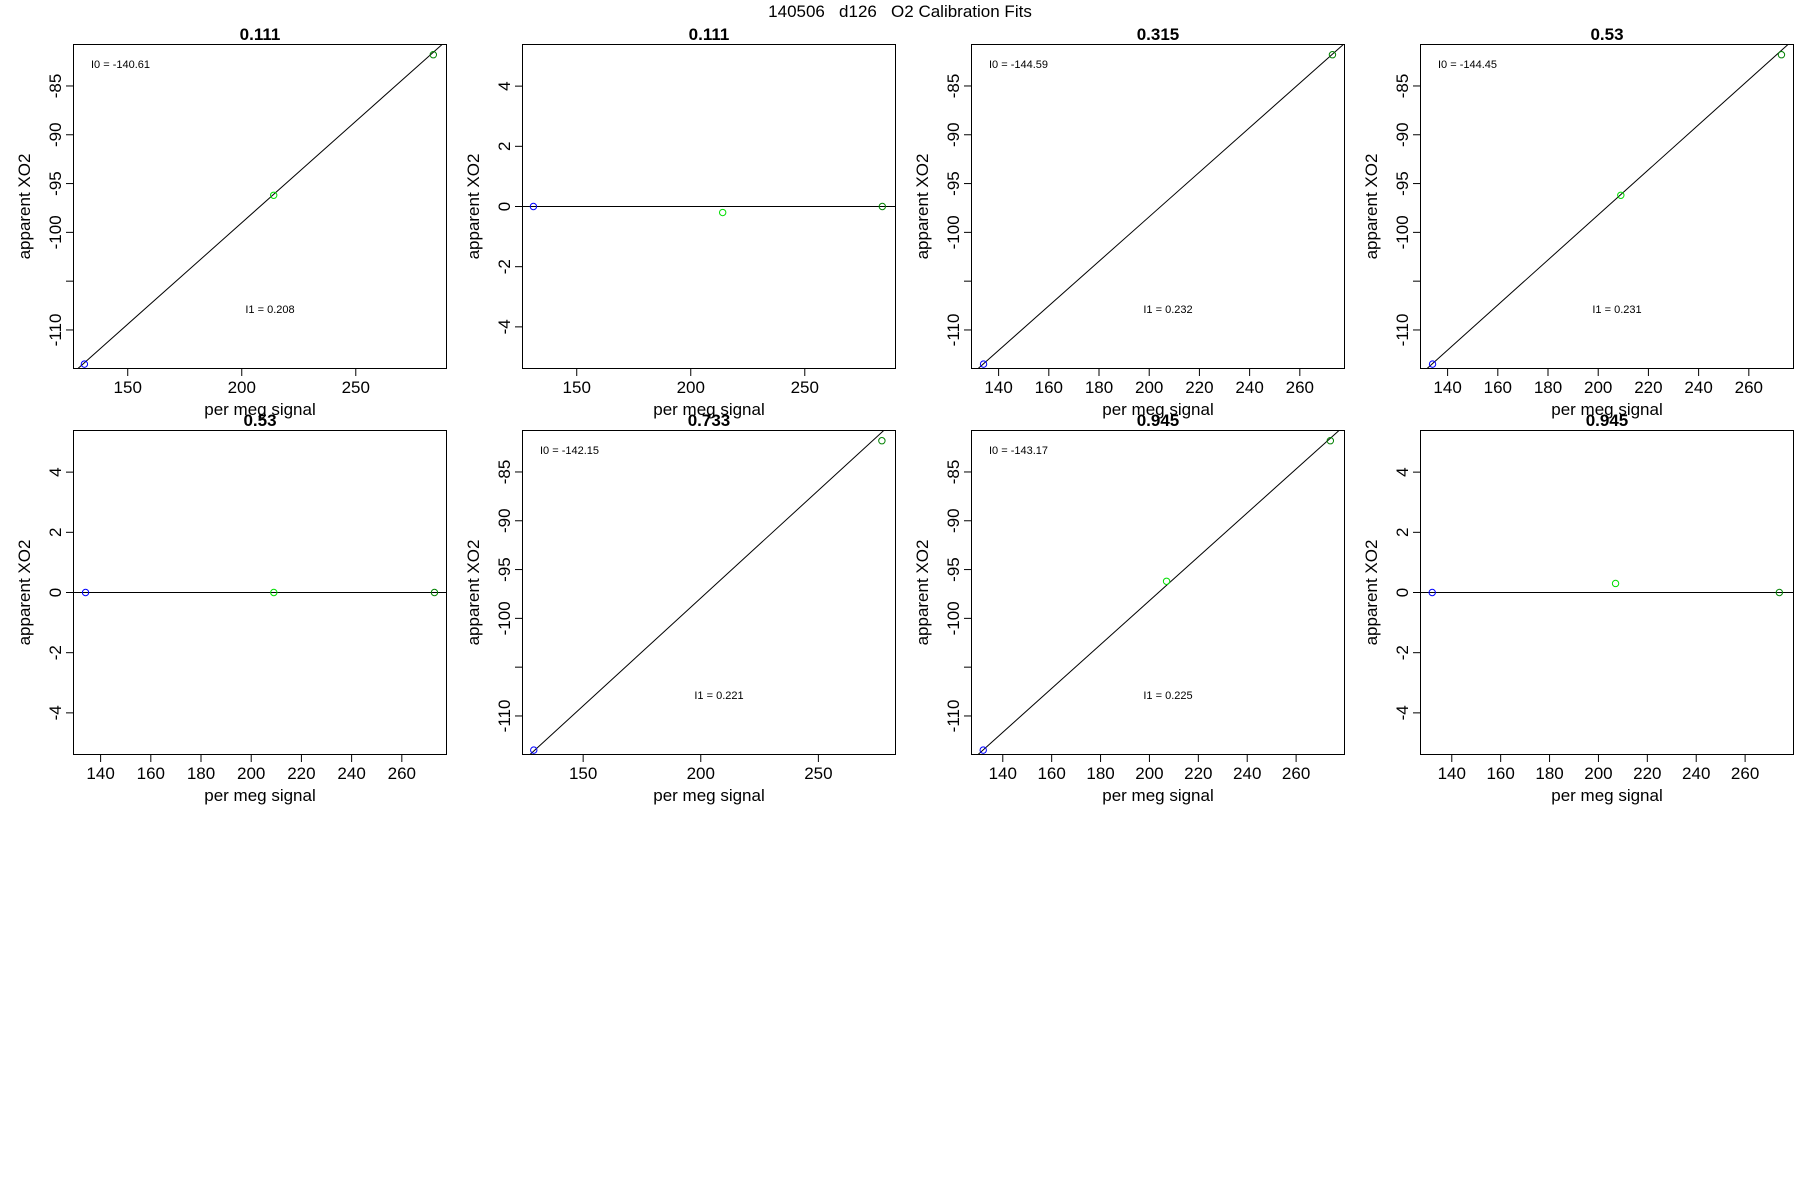  I want to click on plot-frame, so click(709, 592).